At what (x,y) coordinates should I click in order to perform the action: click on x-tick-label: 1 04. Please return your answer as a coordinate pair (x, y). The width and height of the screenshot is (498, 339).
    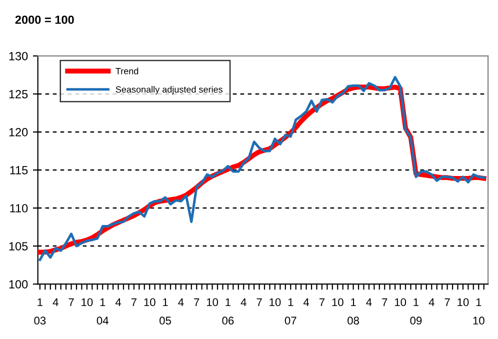
    Looking at the image, I should click on (102, 311).